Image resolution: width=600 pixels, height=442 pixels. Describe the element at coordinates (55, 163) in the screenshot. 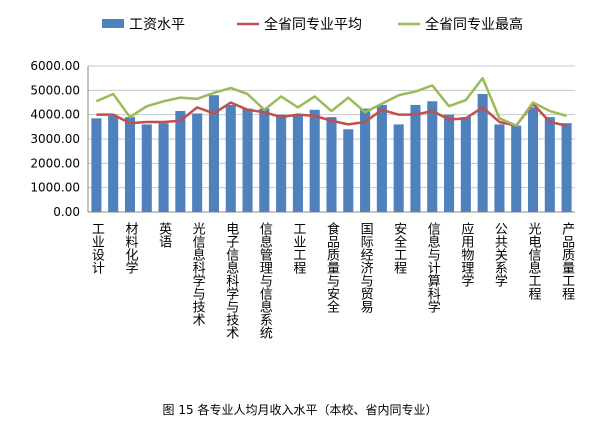

I see `y-tick-label: 2000.00` at that location.